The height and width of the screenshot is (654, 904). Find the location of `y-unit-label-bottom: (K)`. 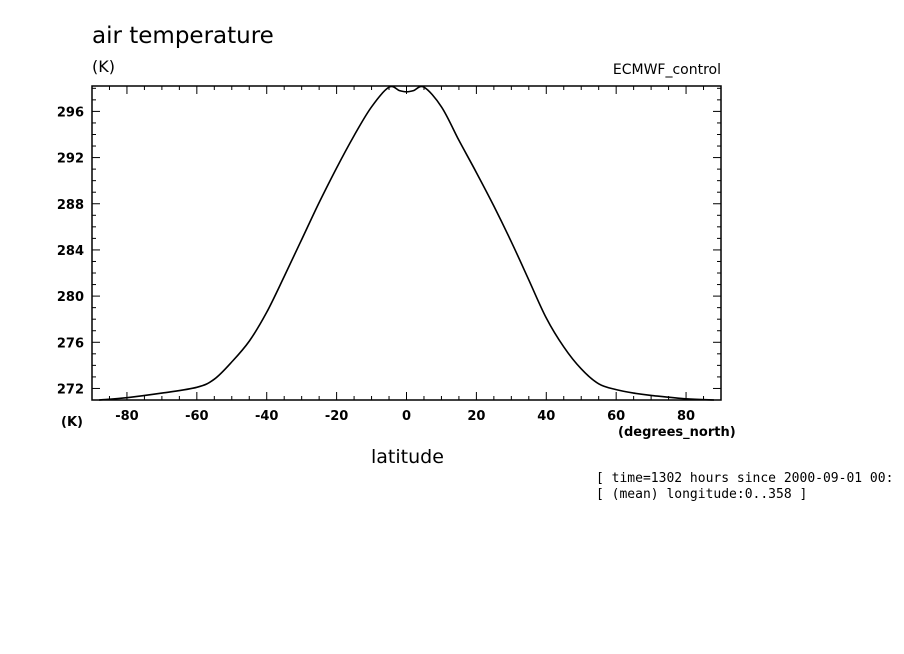

y-unit-label-bottom: (K) is located at coordinates (72, 422).